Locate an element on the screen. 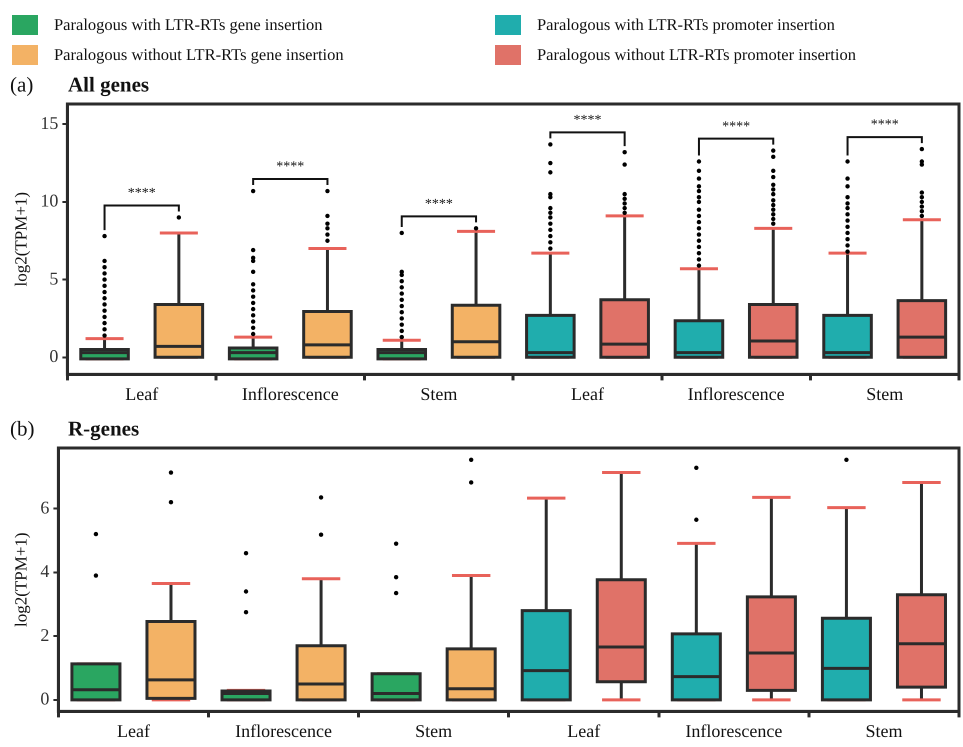  legend-label: Paralogous with LTR-RTs gene insertion is located at coordinates (188, 25).